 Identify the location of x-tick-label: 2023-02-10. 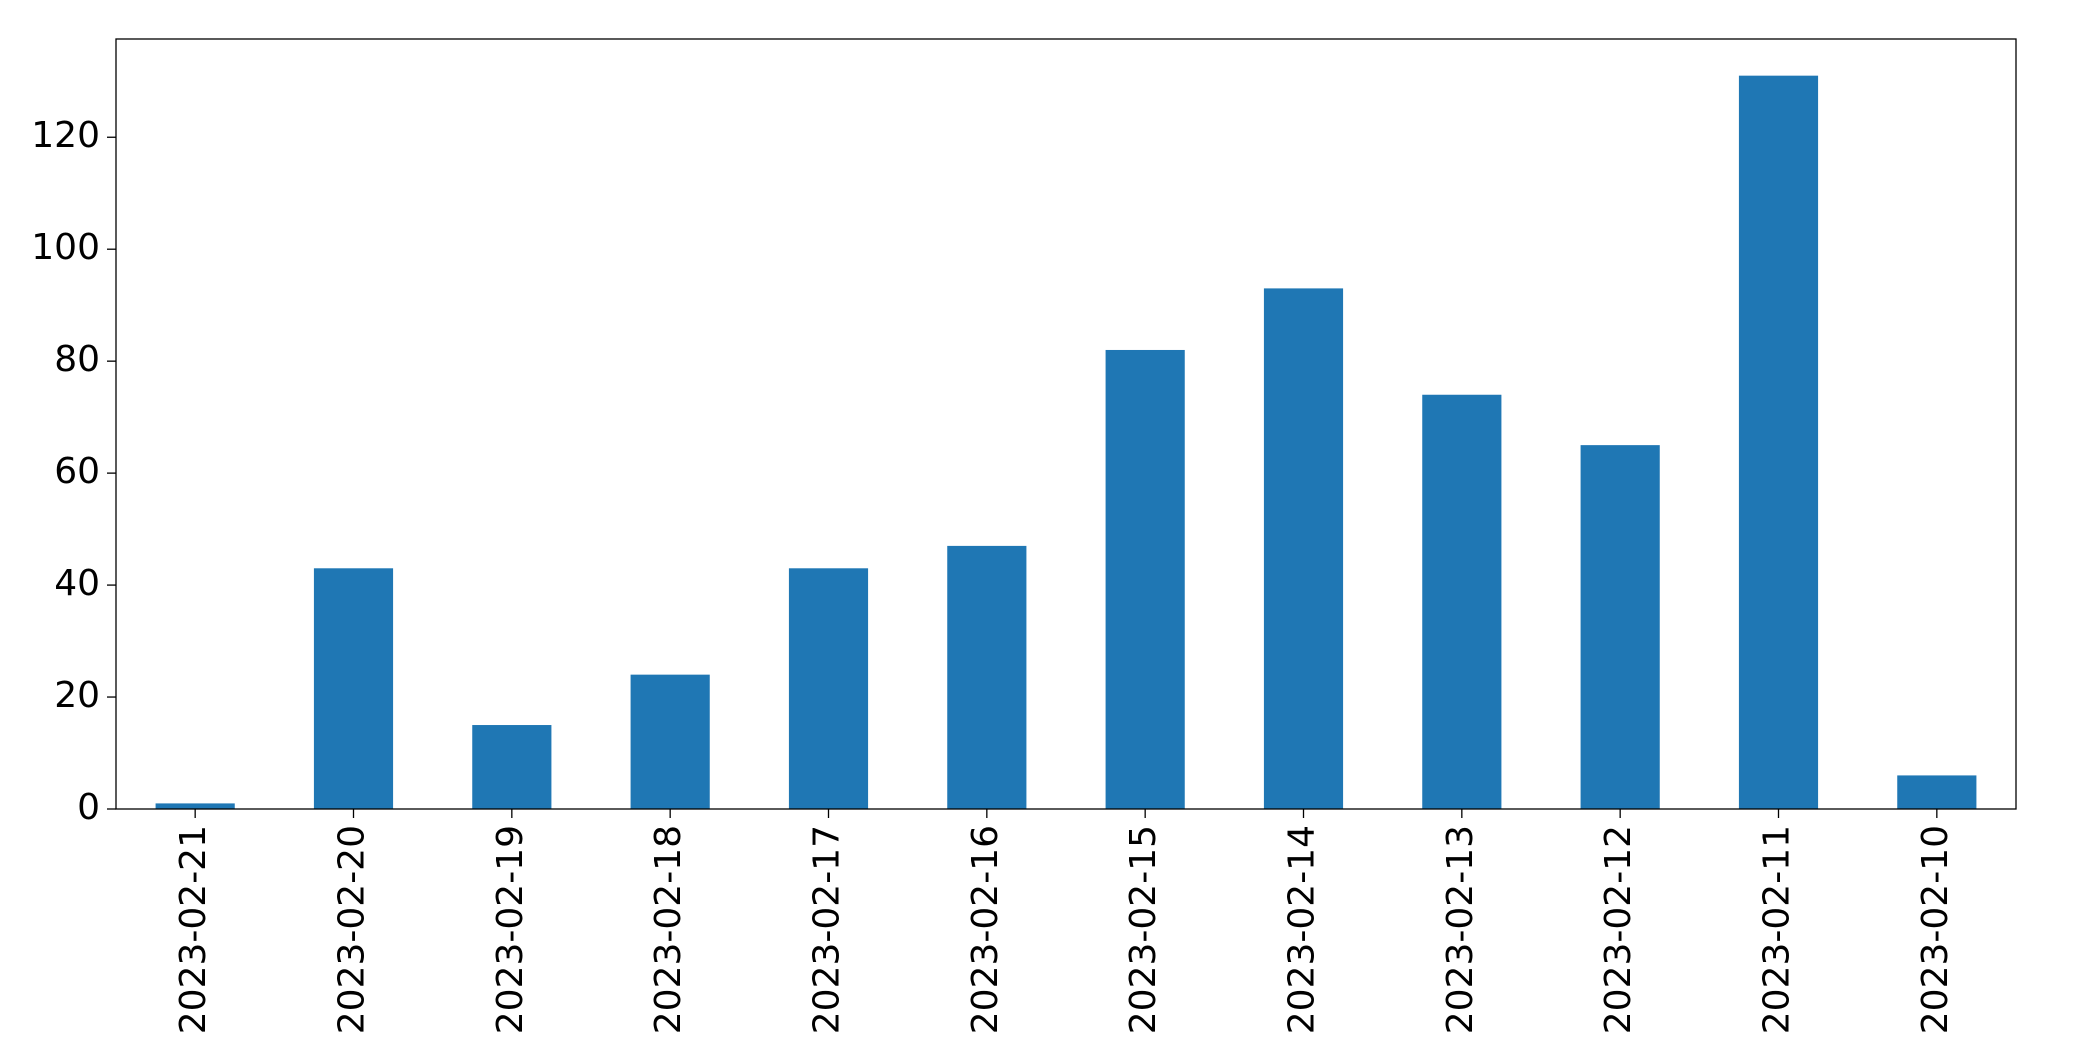
(1935, 929).